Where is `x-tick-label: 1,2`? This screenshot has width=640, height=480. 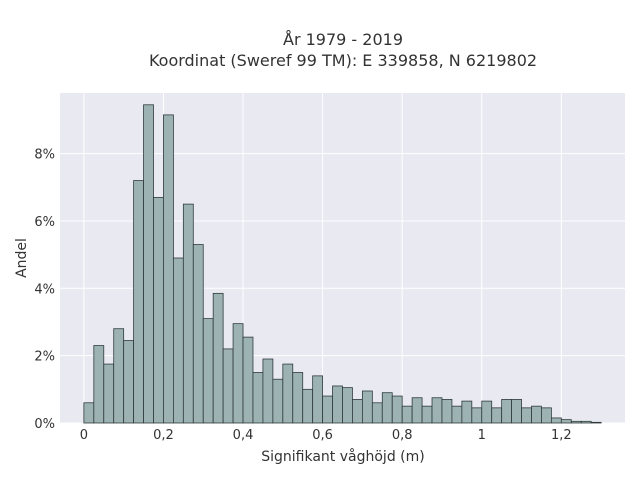
x-tick-label: 1,2 is located at coordinates (561, 435).